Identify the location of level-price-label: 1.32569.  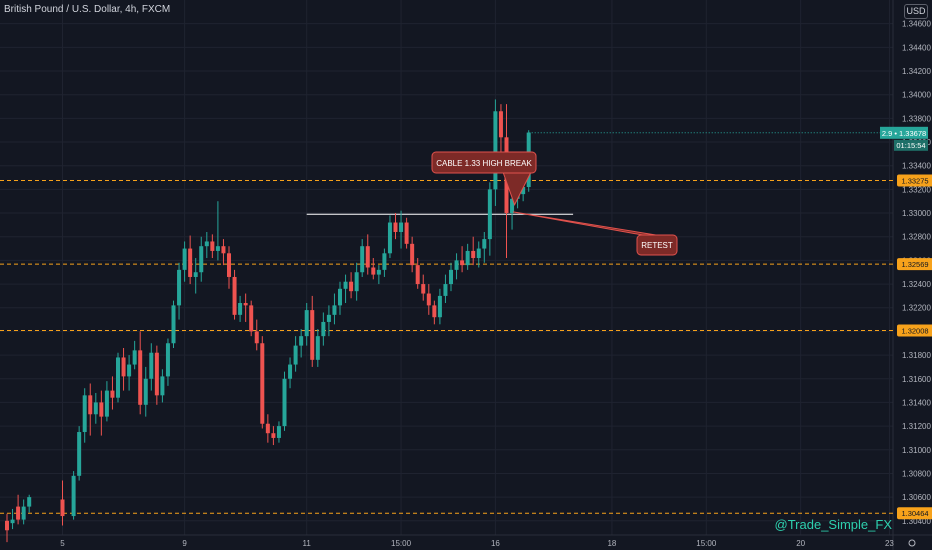
(914, 264).